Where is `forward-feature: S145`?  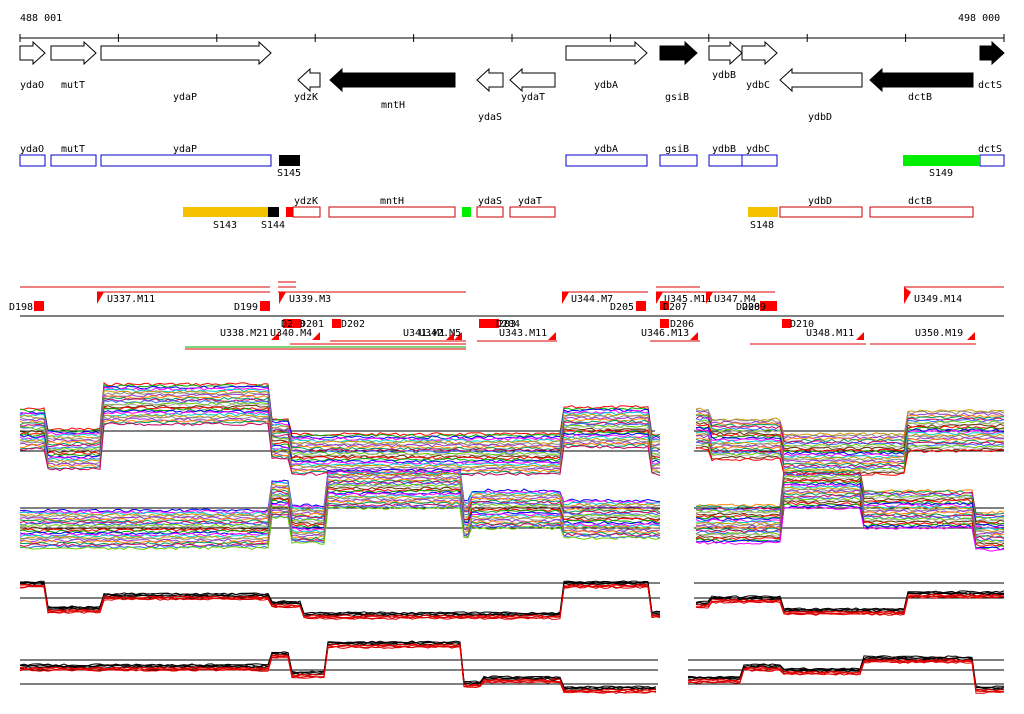 forward-feature: S145 is located at coordinates (289, 167).